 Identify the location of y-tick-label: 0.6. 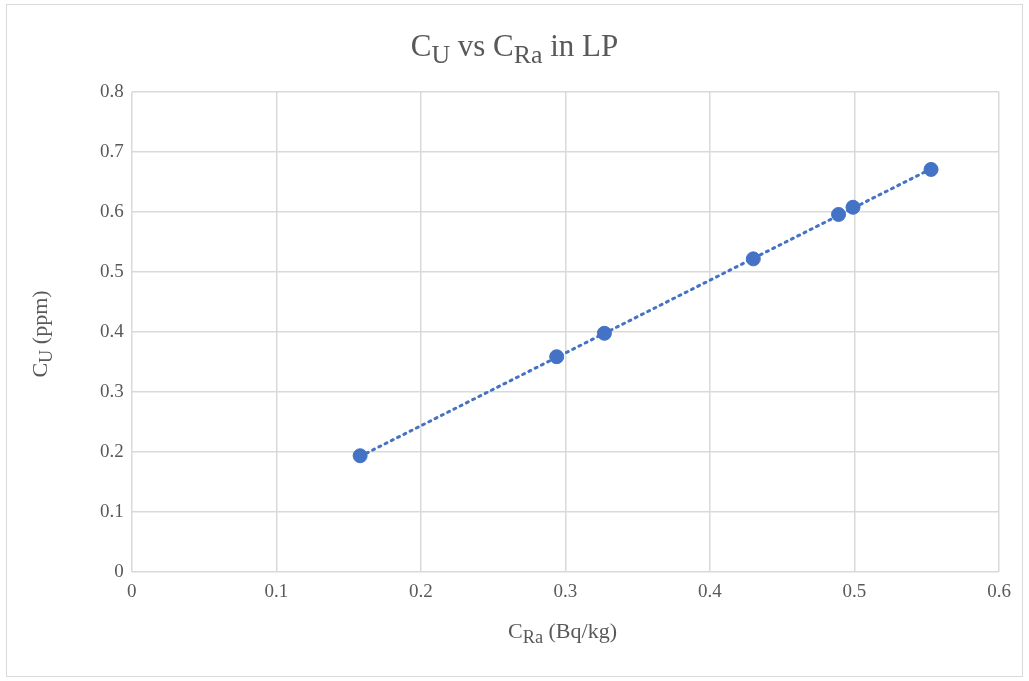
(112, 211).